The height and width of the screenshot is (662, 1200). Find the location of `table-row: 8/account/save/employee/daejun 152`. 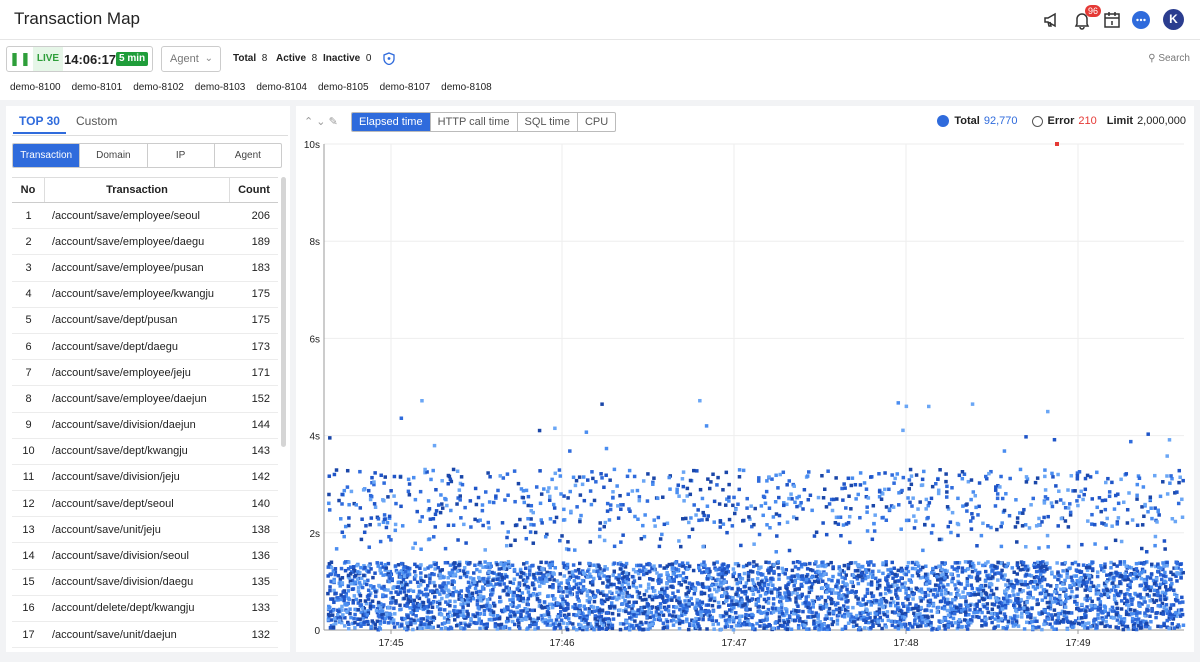

table-row: 8/account/save/employee/daejun 152 is located at coordinates (145, 399).